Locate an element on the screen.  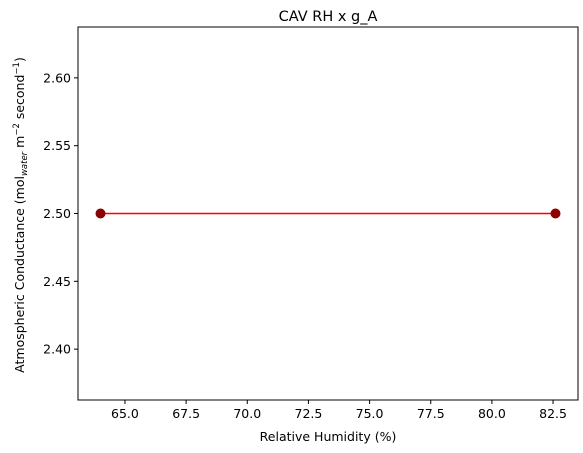
series-layer is located at coordinates (328, 213).